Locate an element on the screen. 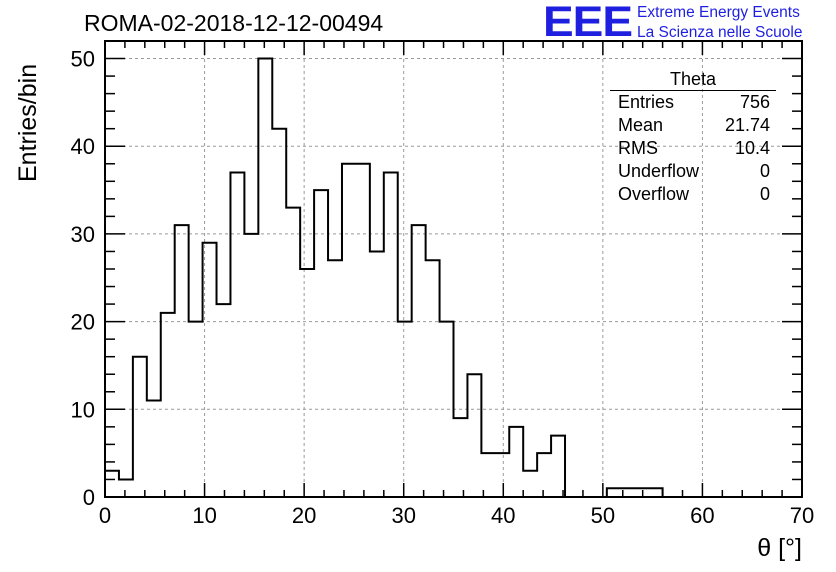 The image size is (836, 572). chart-title: ROMA-02-2018-12-12-00494 is located at coordinates (234, 23).